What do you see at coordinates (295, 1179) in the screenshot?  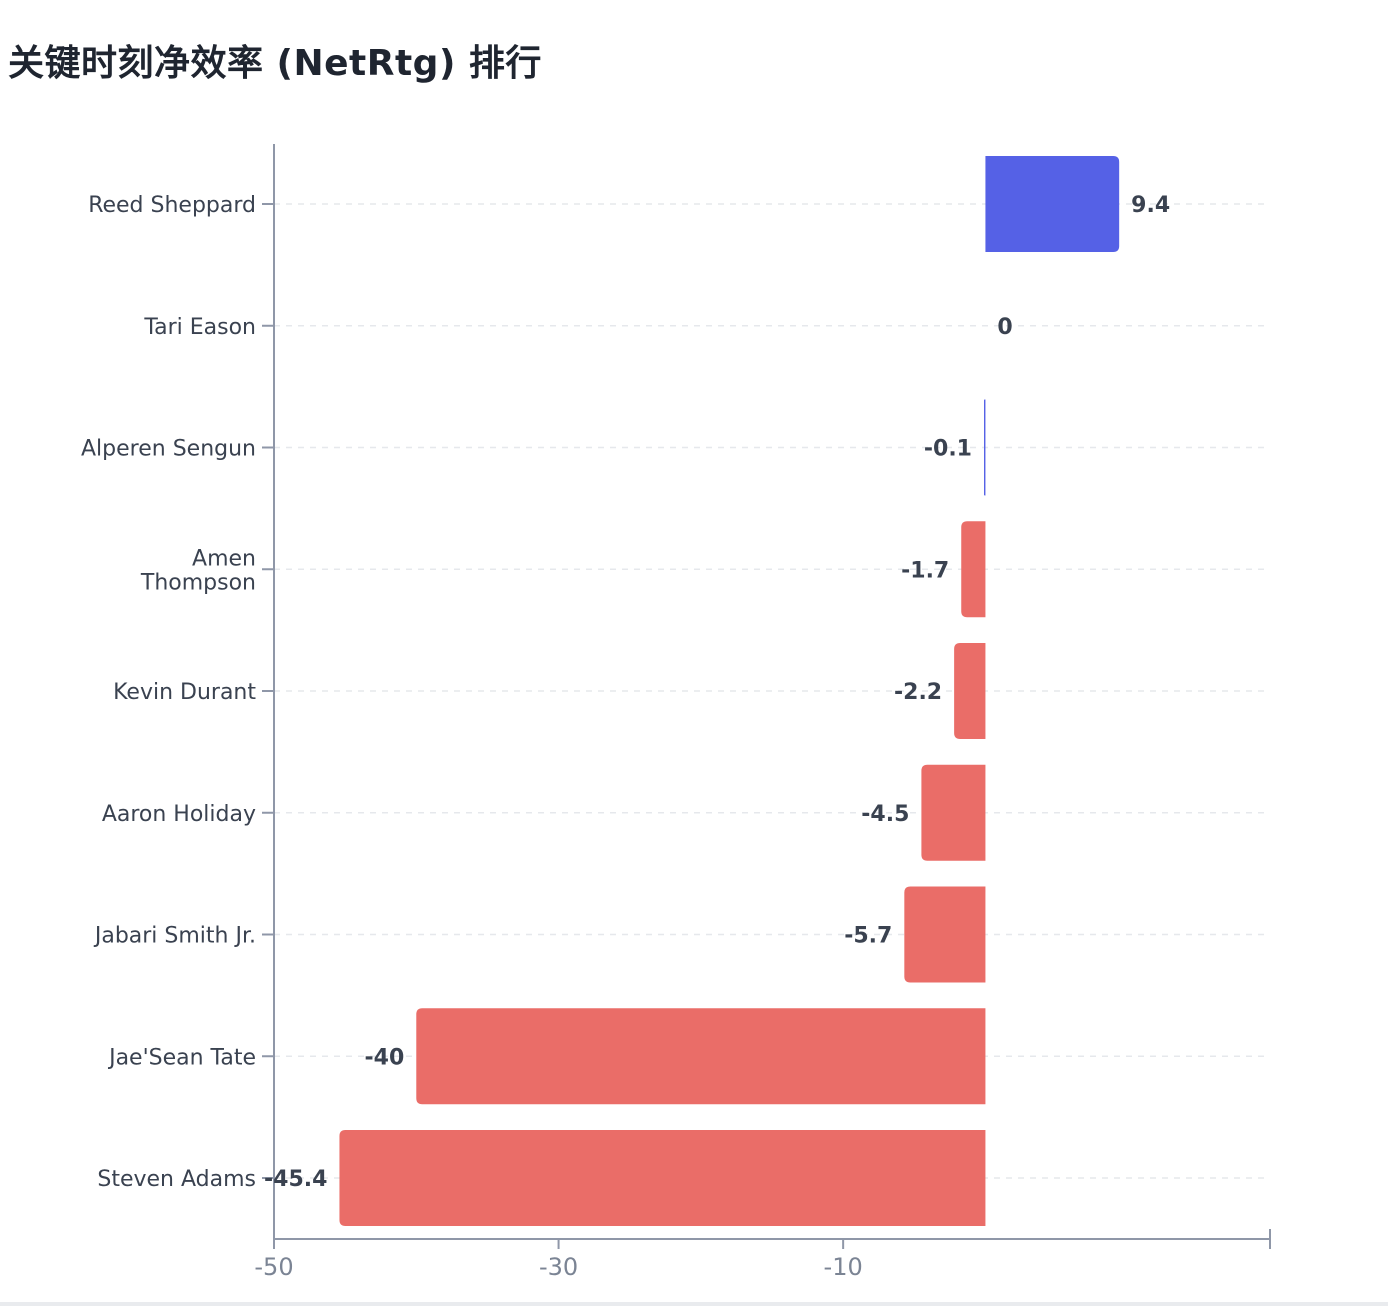 I see `value-label: -45.4` at bounding box center [295, 1179].